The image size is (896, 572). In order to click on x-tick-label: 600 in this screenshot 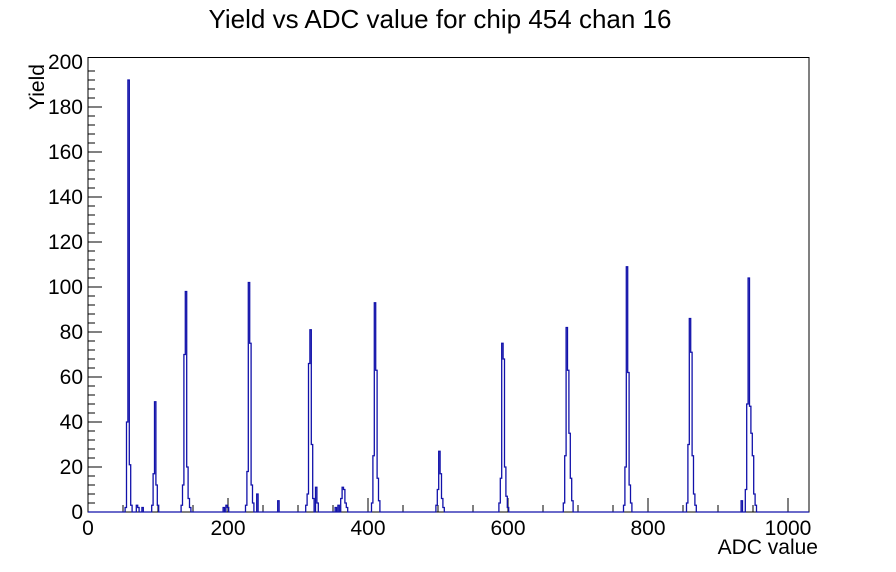, I will do `click(507, 528)`.